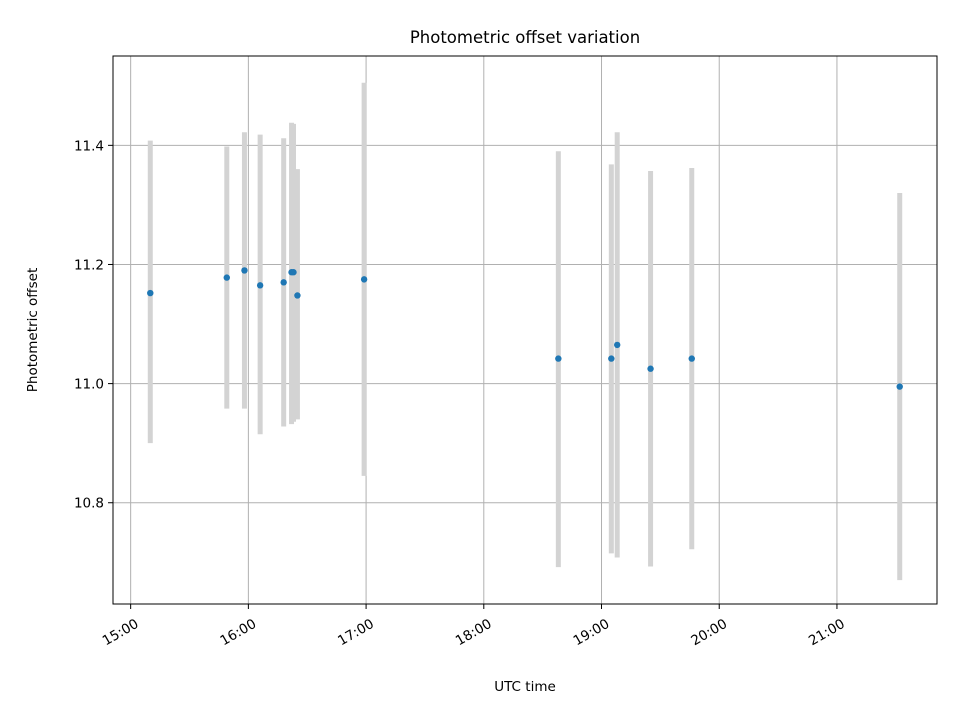 The width and height of the screenshot is (960, 720). What do you see at coordinates (89, 146) in the screenshot?
I see `y-tick-label: 11.4` at bounding box center [89, 146].